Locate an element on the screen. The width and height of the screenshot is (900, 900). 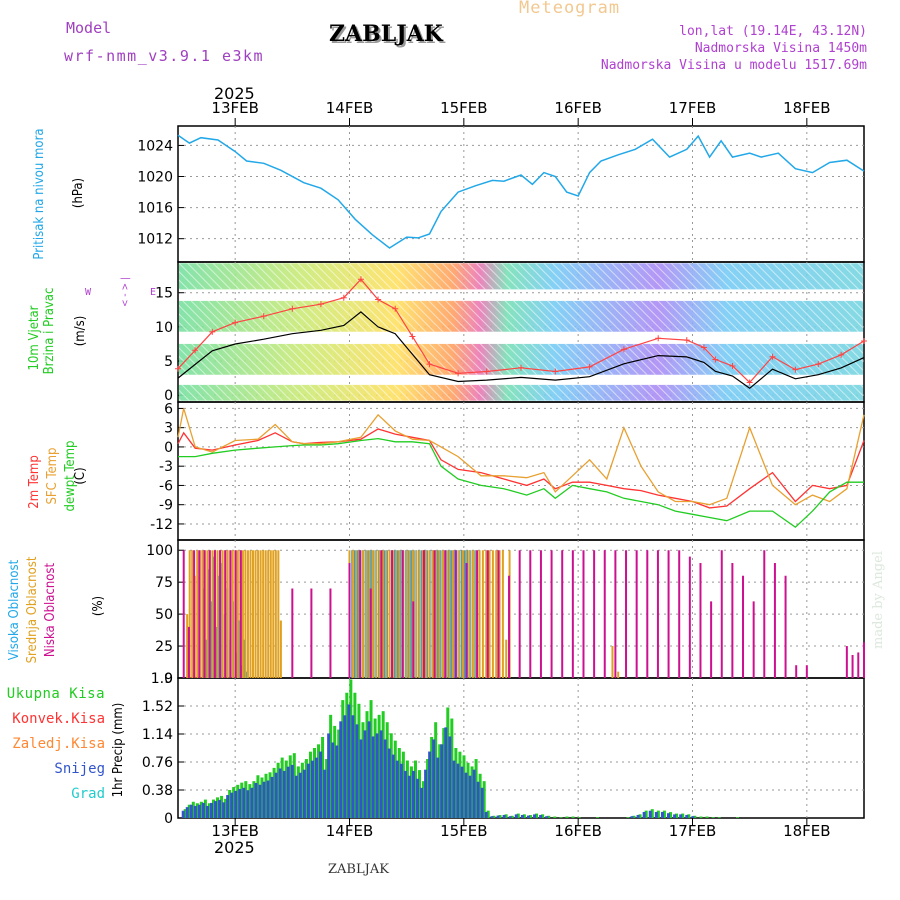
wind-speed-line is located at coordinates (521, 350).